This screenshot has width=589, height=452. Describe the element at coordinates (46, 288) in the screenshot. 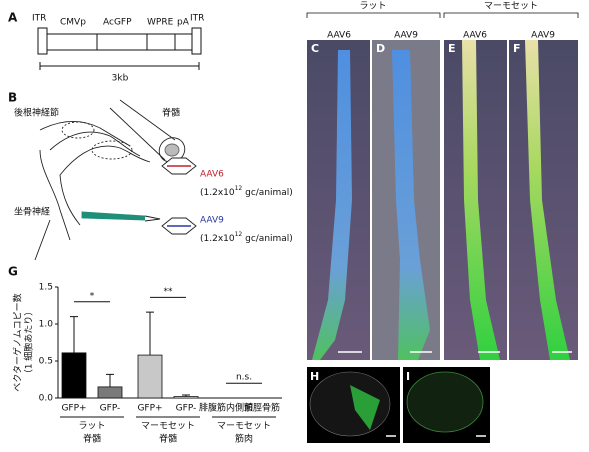

I see `y-tick-label: 1.5` at that location.